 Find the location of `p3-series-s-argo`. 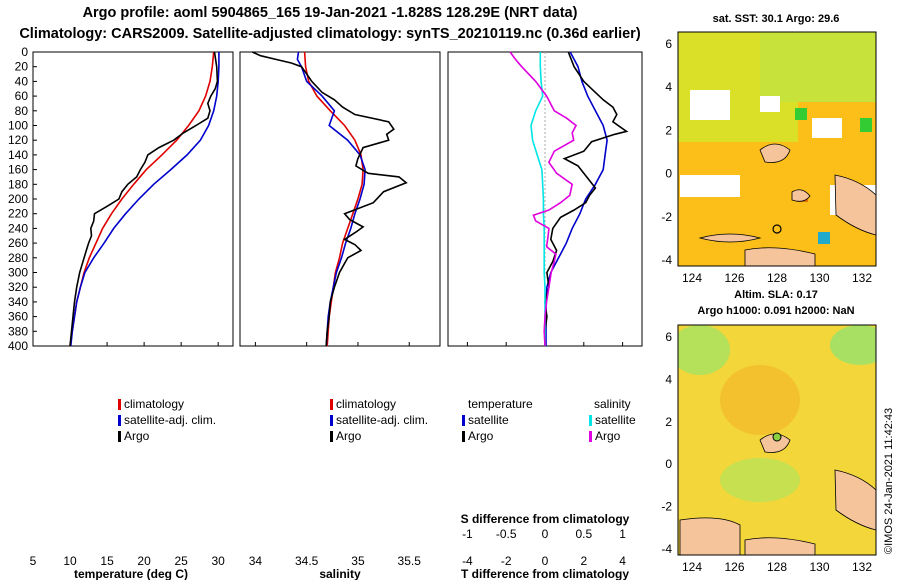

p3-series-s-argo is located at coordinates (543, 199).